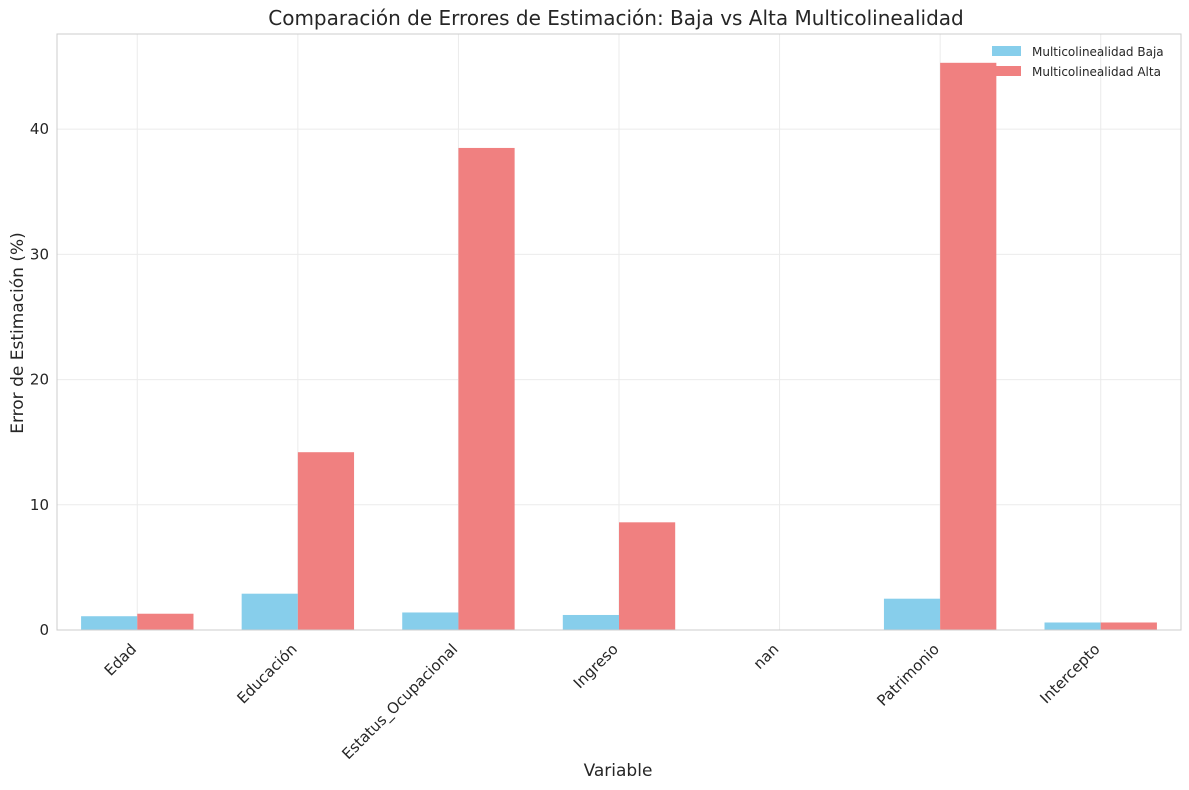 Image resolution: width=1189 pixels, height=790 pixels. What do you see at coordinates (596, 666) in the screenshot?
I see `x-tick-label: Ingreso` at bounding box center [596, 666].